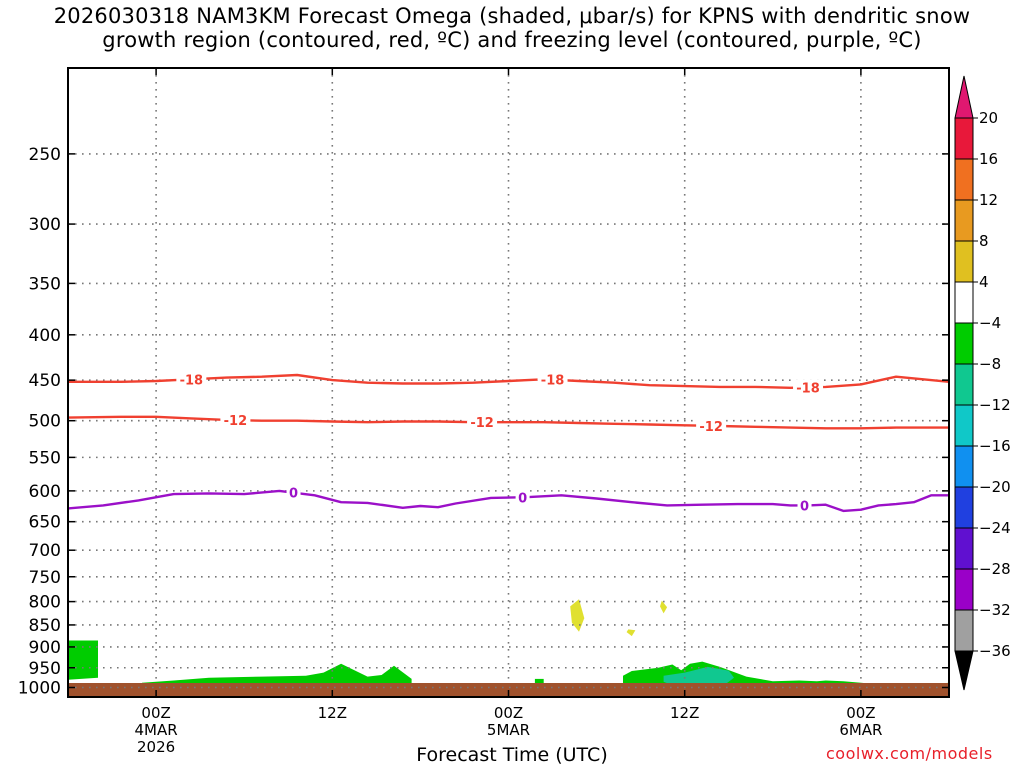 Image resolution: width=1024 pixels, height=768 pixels. What do you see at coordinates (995, 446) in the screenshot?
I see `colorbar-label: −16` at bounding box center [995, 446].